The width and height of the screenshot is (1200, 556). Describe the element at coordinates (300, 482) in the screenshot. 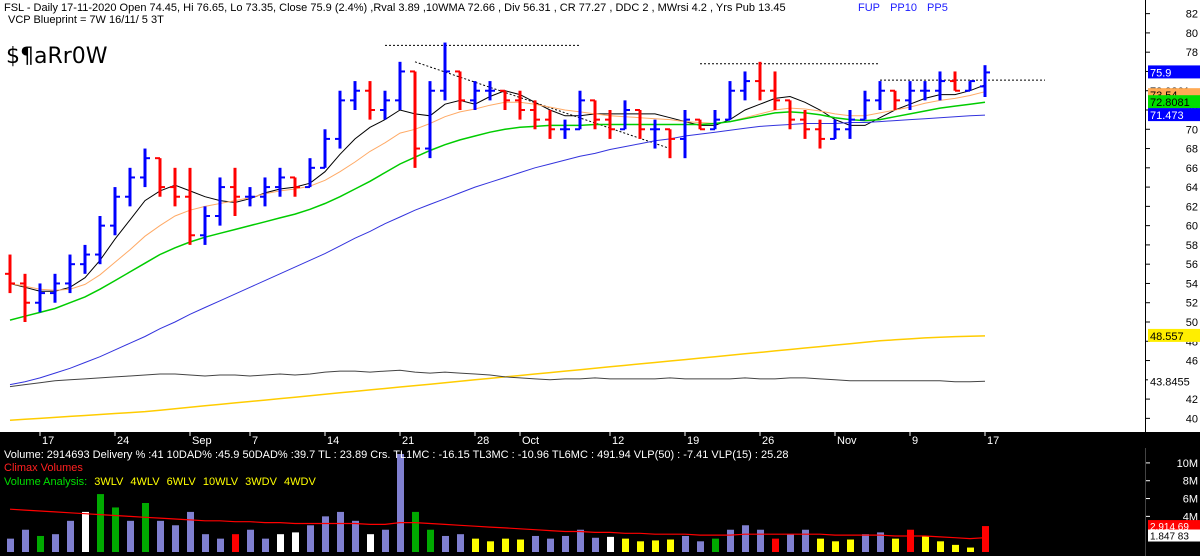

I see `legend-4wdv: 4WDV` at that location.